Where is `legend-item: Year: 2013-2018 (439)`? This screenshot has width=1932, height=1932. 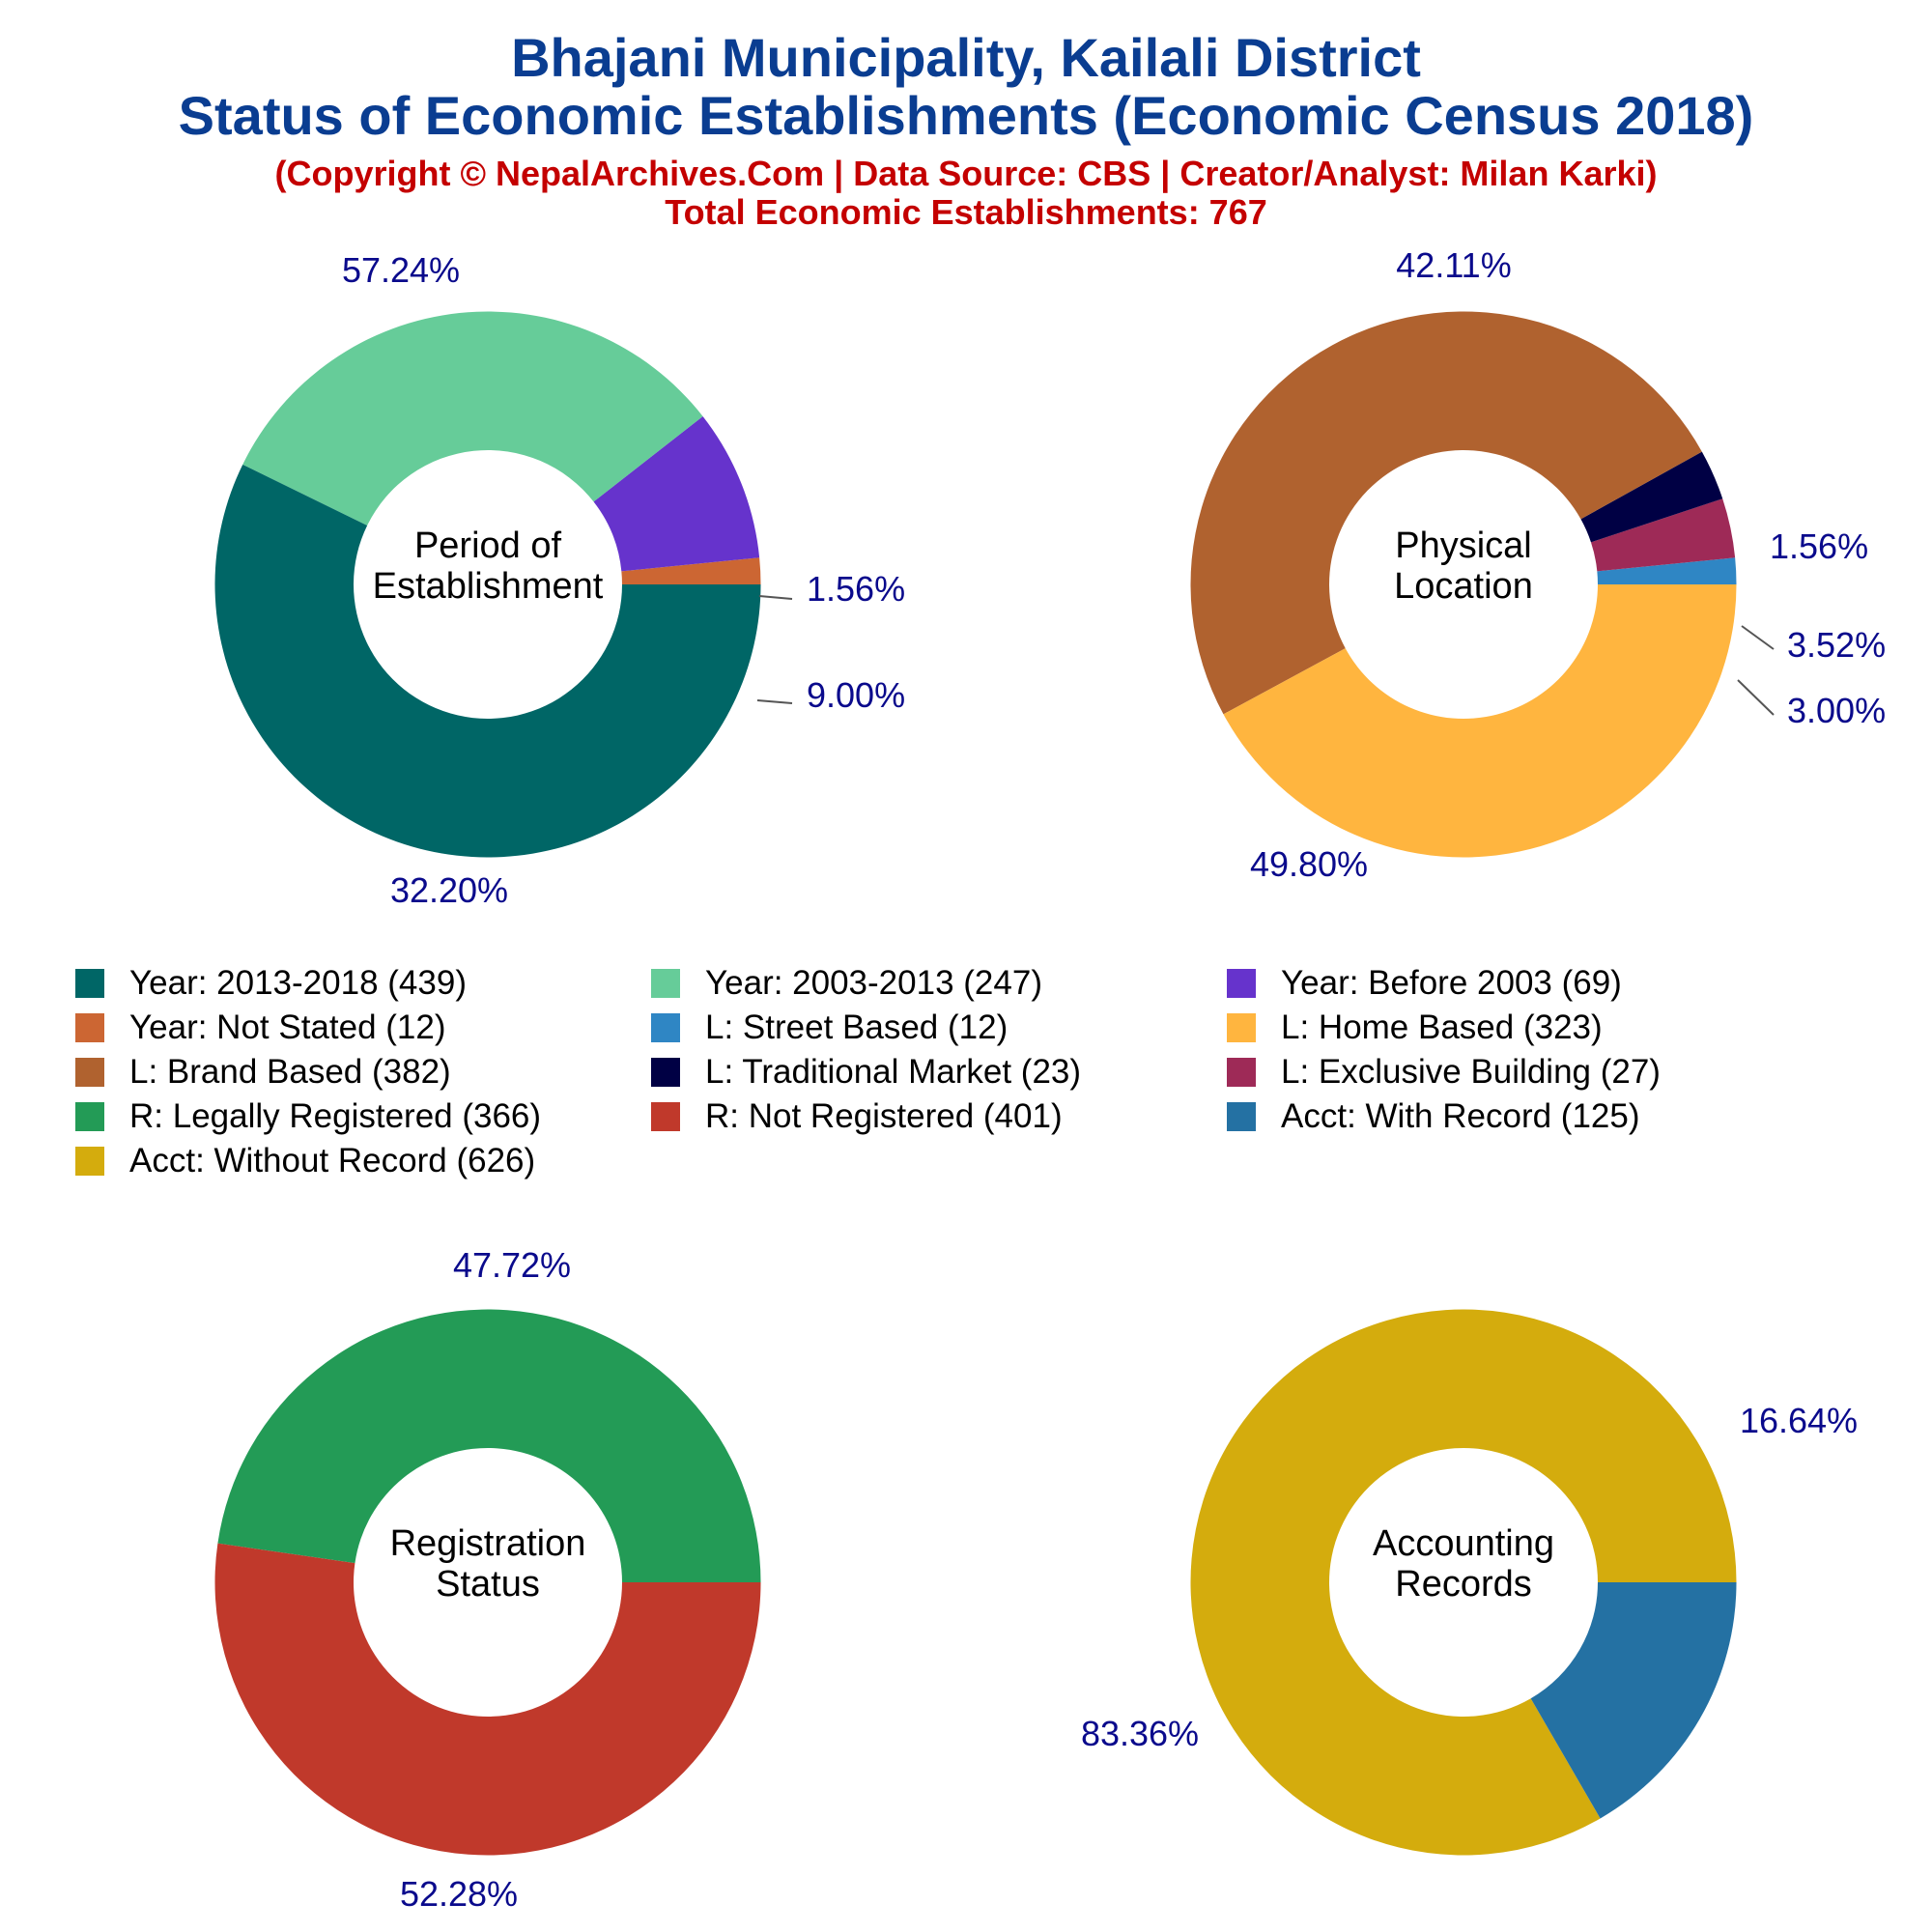
legend-item: Year: 2013-2018 (439) is located at coordinates (271, 983).